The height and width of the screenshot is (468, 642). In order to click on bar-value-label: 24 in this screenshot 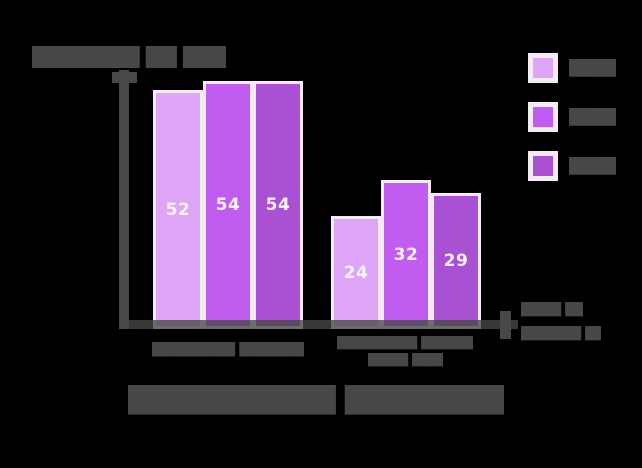, I will do `click(356, 272)`.